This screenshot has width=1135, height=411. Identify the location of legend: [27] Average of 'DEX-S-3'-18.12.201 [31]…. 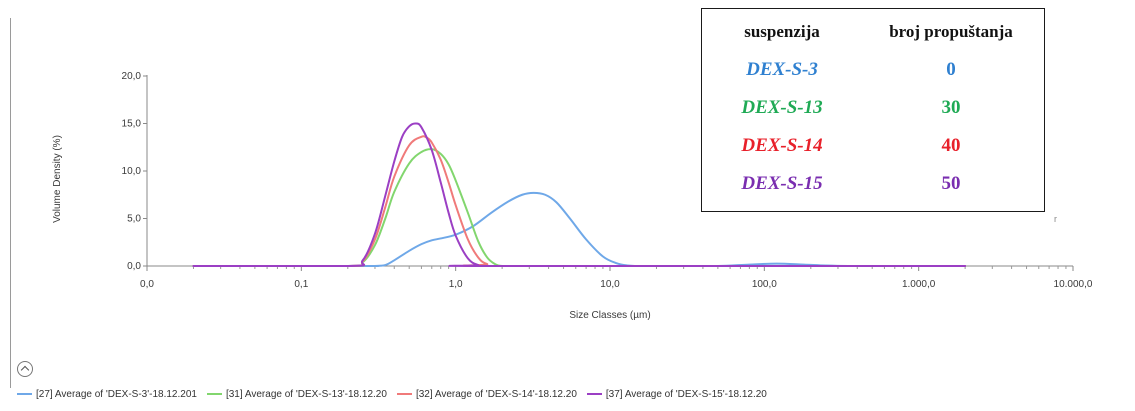
(397, 394).